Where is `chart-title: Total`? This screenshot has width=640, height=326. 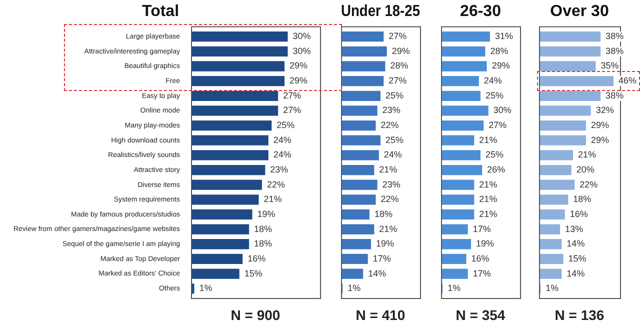
chart-title: Total is located at coordinates (161, 11).